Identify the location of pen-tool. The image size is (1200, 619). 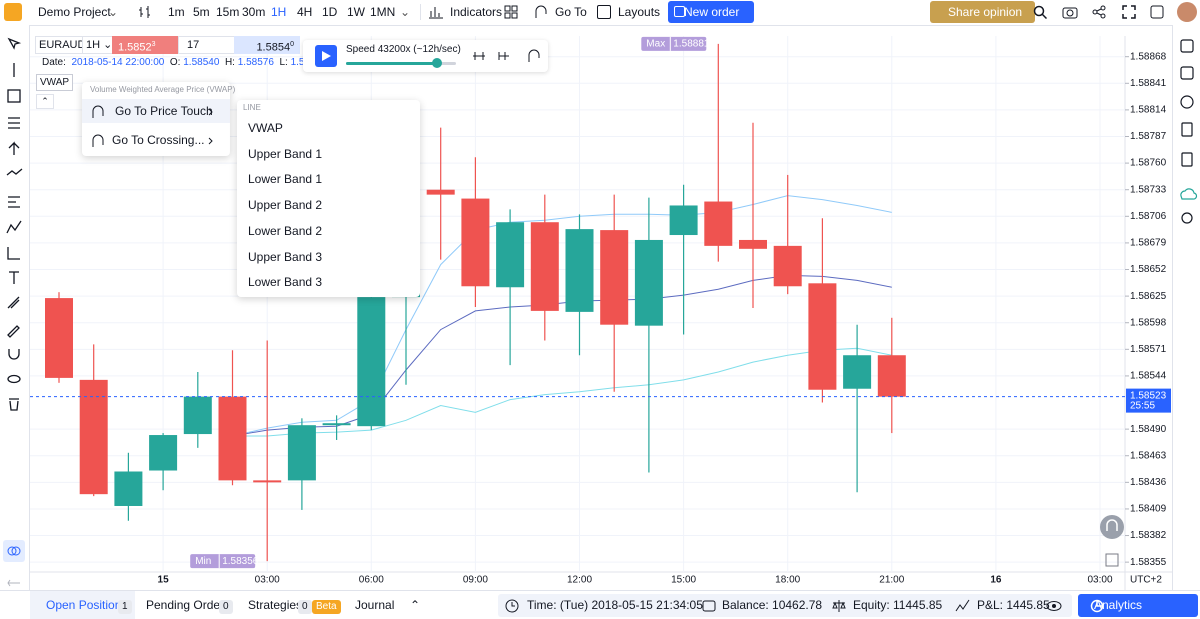
(13, 331).